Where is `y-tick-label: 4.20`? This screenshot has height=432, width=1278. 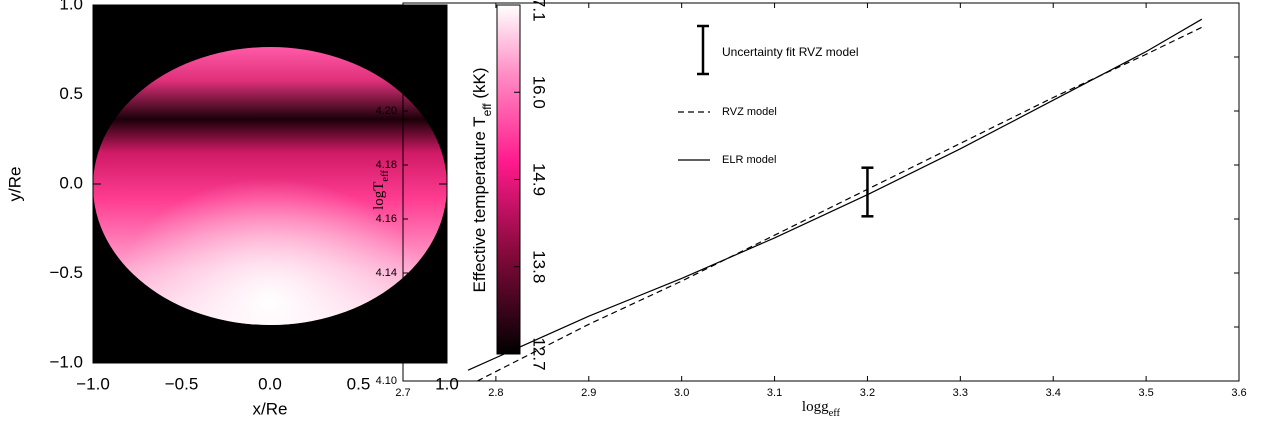
y-tick-label: 4.20 is located at coordinates (386, 111).